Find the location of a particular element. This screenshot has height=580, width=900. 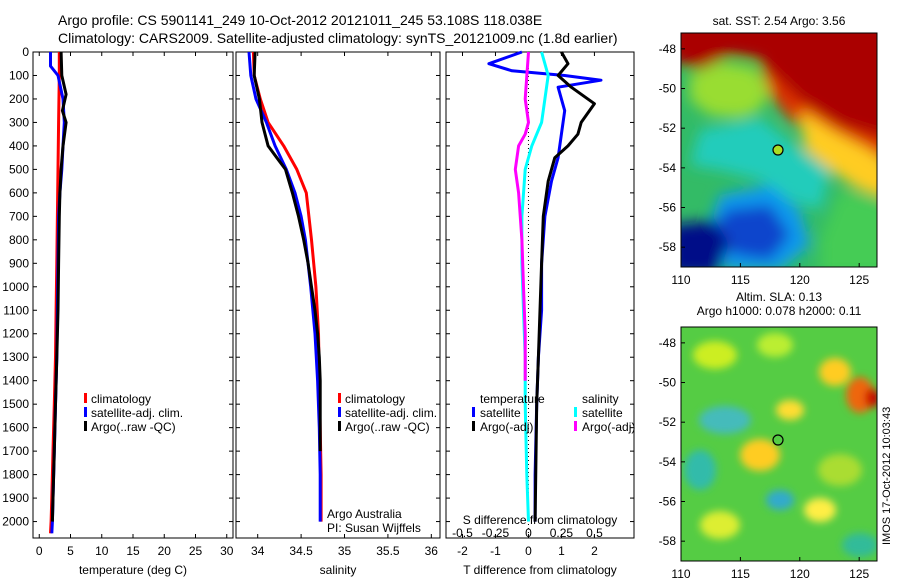

sla-map-title-line2: Argo h1000: 0.078 h2000: 0.11 is located at coordinates (779, 311).